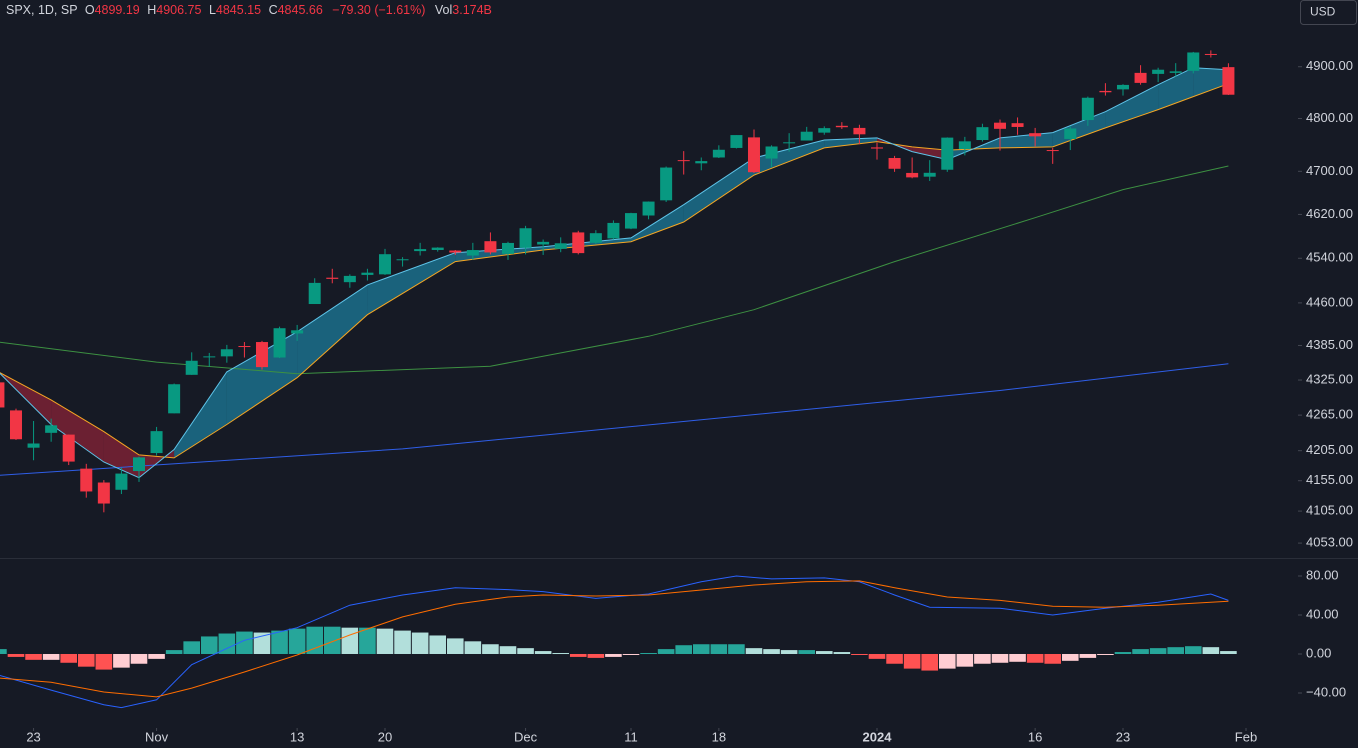  Describe the element at coordinates (719, 736) in the screenshot. I see `x-tick-label: 18` at that location.